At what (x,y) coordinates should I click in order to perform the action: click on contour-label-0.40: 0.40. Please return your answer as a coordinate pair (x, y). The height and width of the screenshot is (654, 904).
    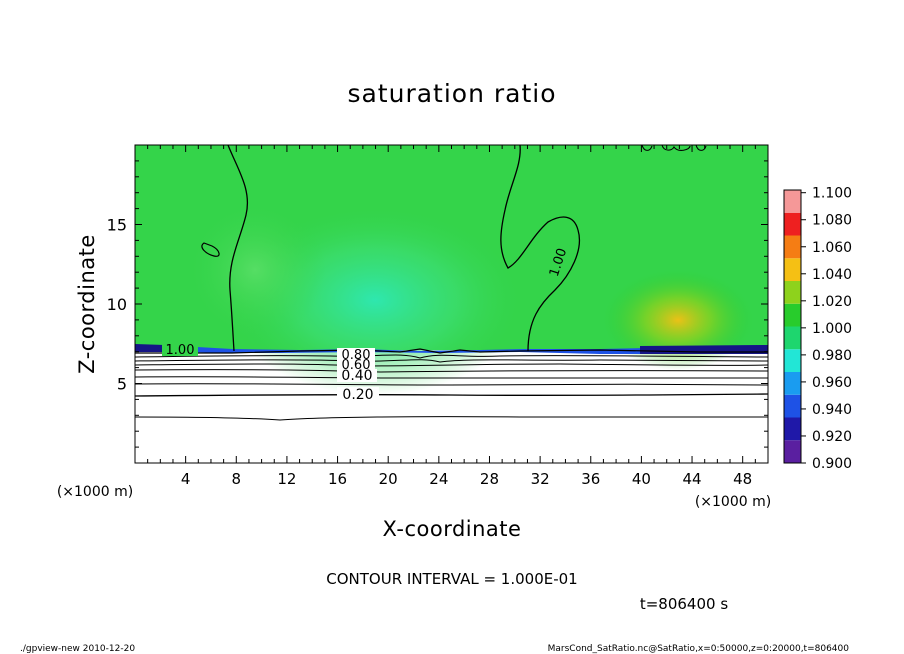
    Looking at the image, I should click on (356, 376).